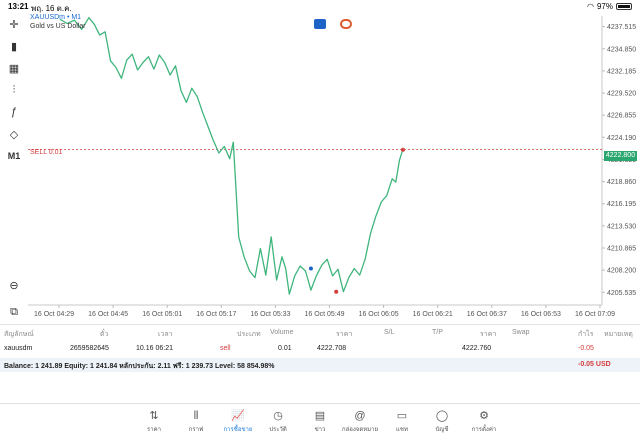 The width and height of the screenshot is (640, 447). I want to click on row-volume: 0.01, so click(285, 348).